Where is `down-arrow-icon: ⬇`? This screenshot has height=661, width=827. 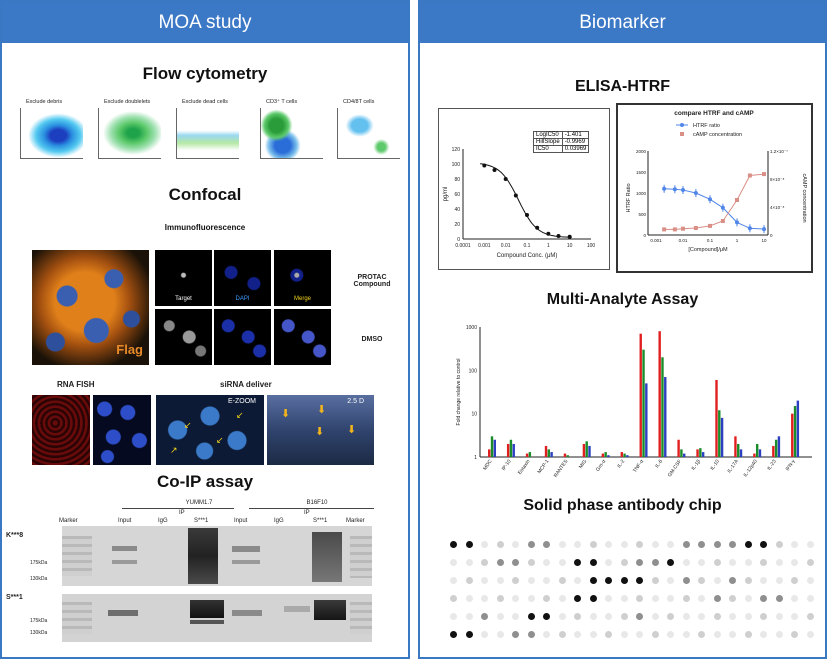 down-arrow-icon: ⬇ is located at coordinates (320, 432).